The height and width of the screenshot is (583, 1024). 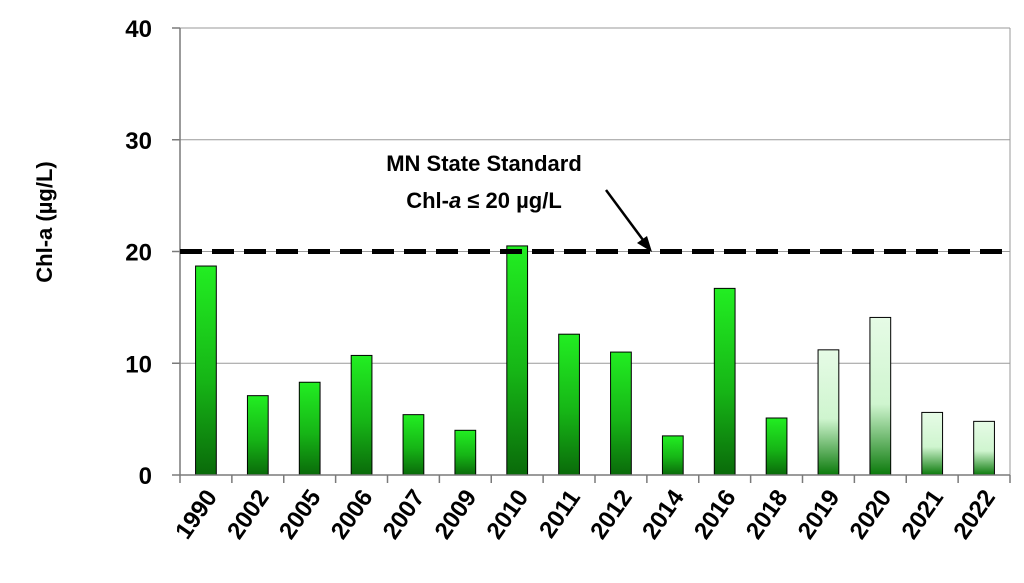 What do you see at coordinates (517, 360) in the screenshot?
I see `bar-2010` at bounding box center [517, 360].